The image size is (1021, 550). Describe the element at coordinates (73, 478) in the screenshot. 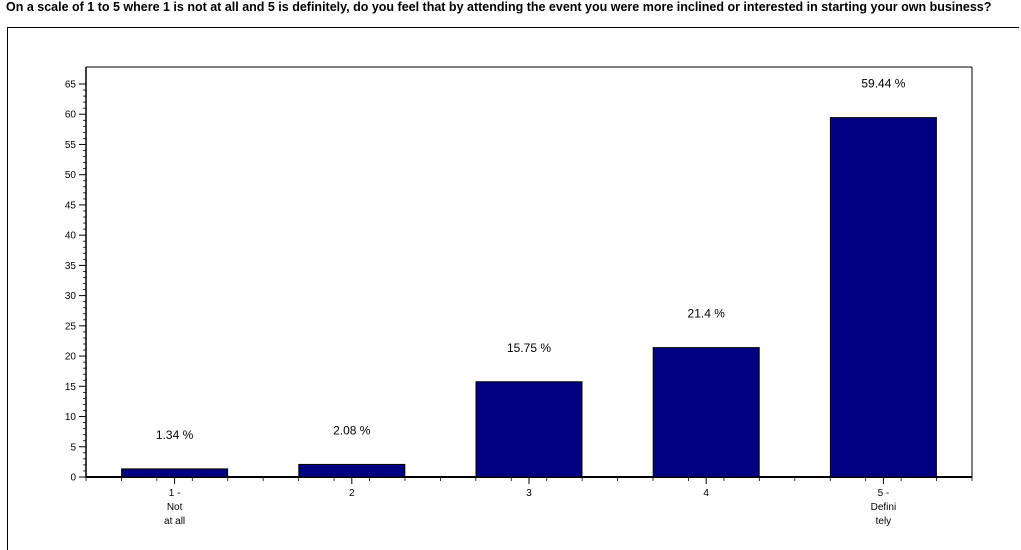

I see `y-tick-label: 0` at that location.